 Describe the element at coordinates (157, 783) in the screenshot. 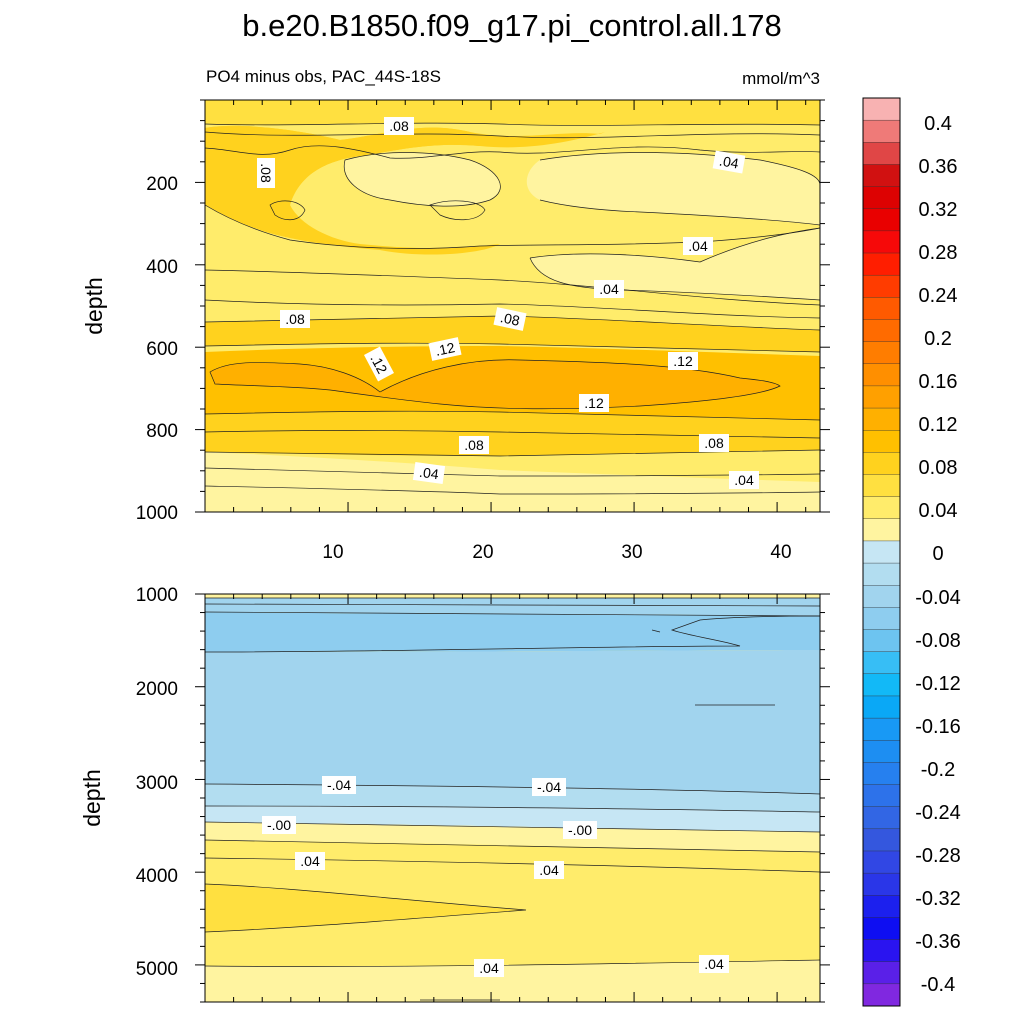

I see `lower-y-tick-label: 3000` at that location.